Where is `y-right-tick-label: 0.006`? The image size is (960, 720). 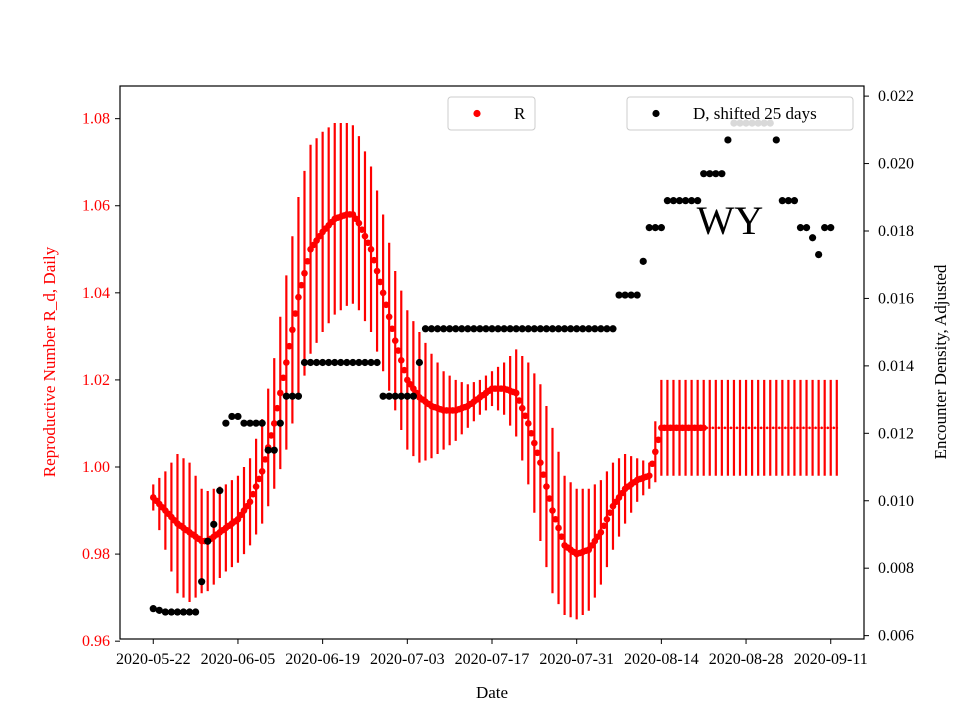
y-right-tick-label: 0.006 is located at coordinates (896, 636).